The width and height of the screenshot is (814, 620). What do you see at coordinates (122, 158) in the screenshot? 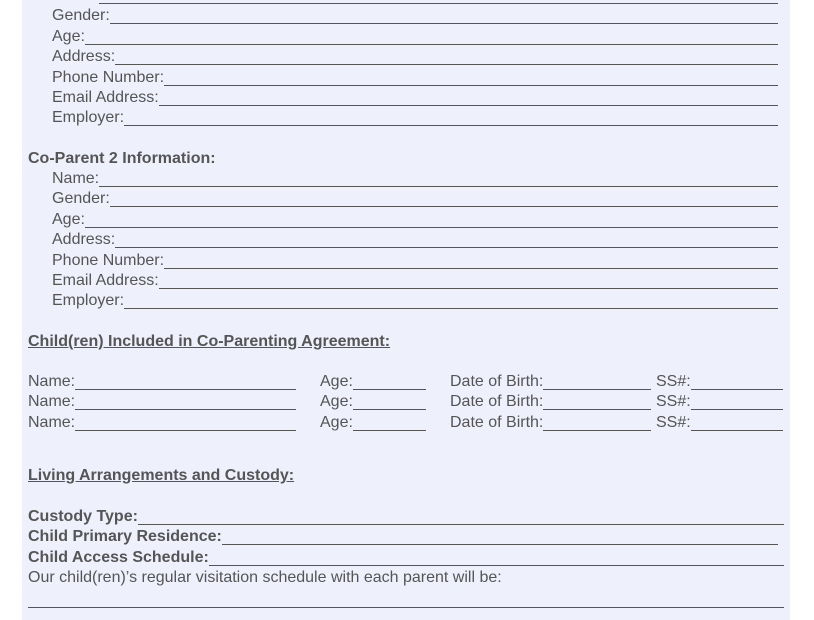
I see `section-heading: Co-Parent 2 Information:` at bounding box center [122, 158].